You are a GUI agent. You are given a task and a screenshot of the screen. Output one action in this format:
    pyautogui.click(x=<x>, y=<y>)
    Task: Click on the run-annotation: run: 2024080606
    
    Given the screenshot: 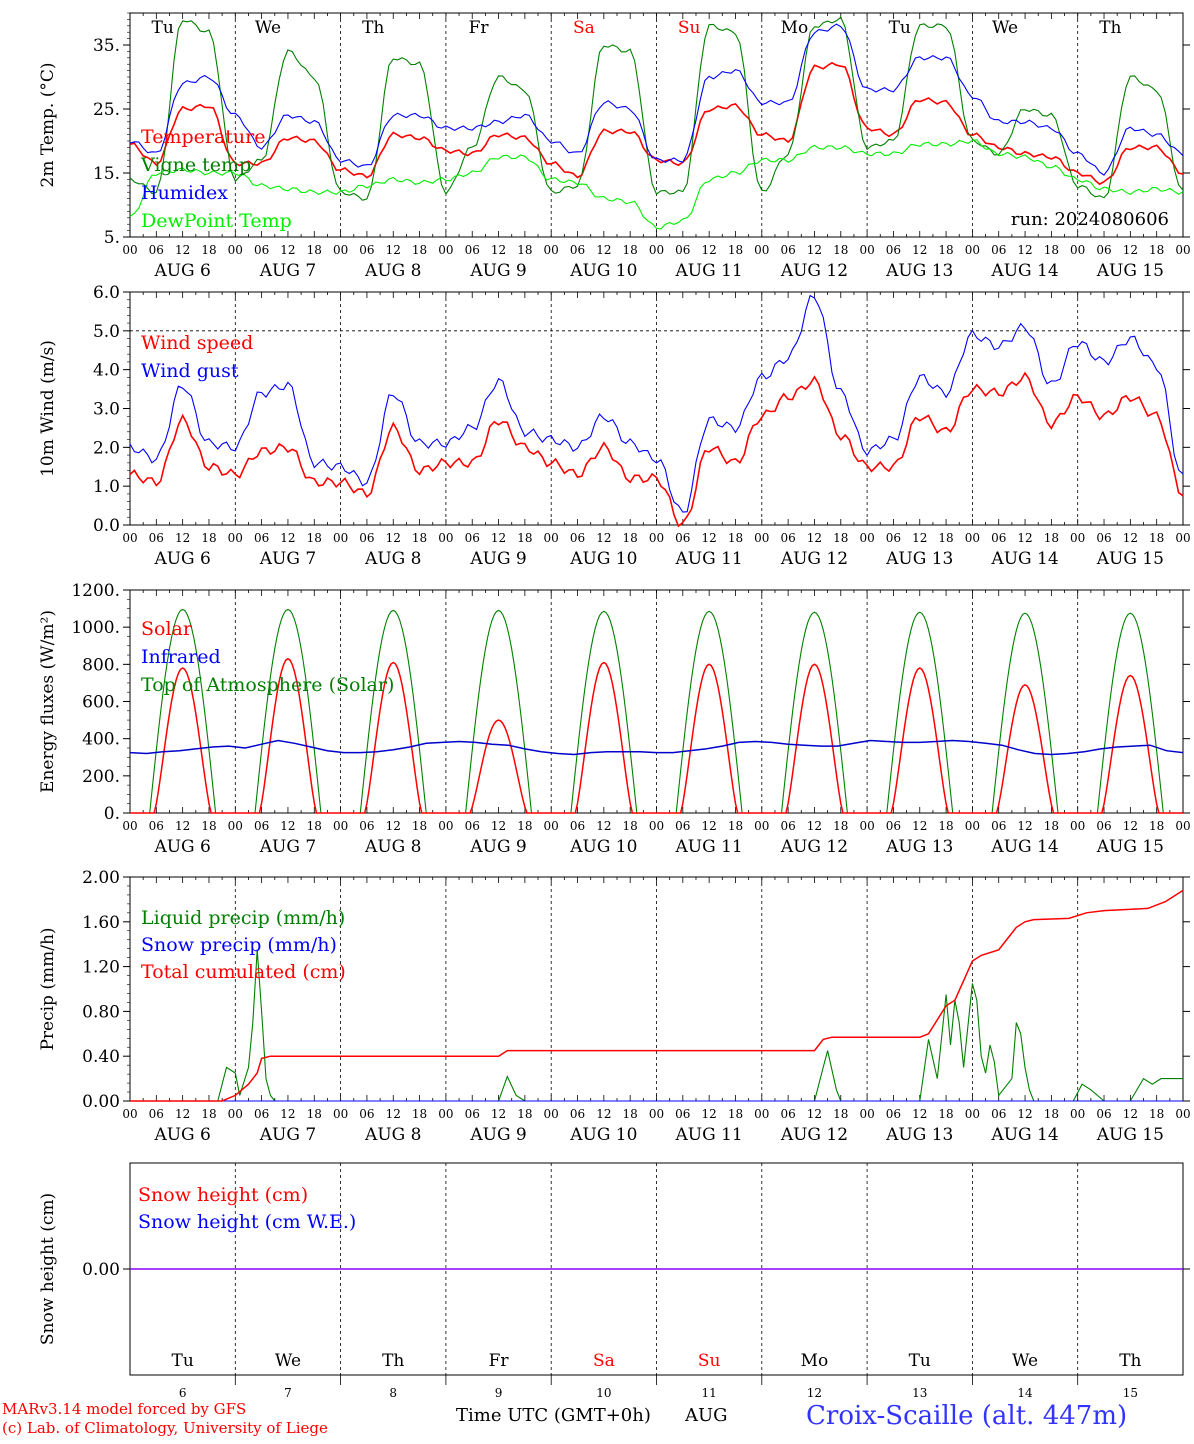 What is the action you would take?
    pyautogui.click(x=1090, y=219)
    